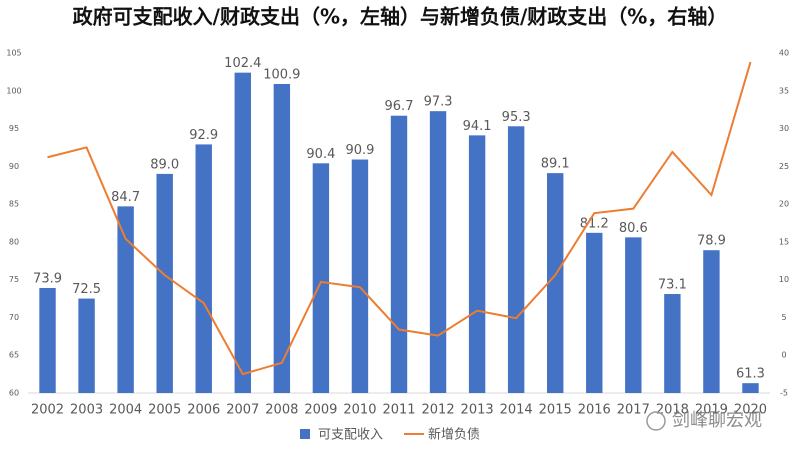 This screenshot has height=450, width=800. I want to click on x-tick-label: 2012, so click(438, 410).